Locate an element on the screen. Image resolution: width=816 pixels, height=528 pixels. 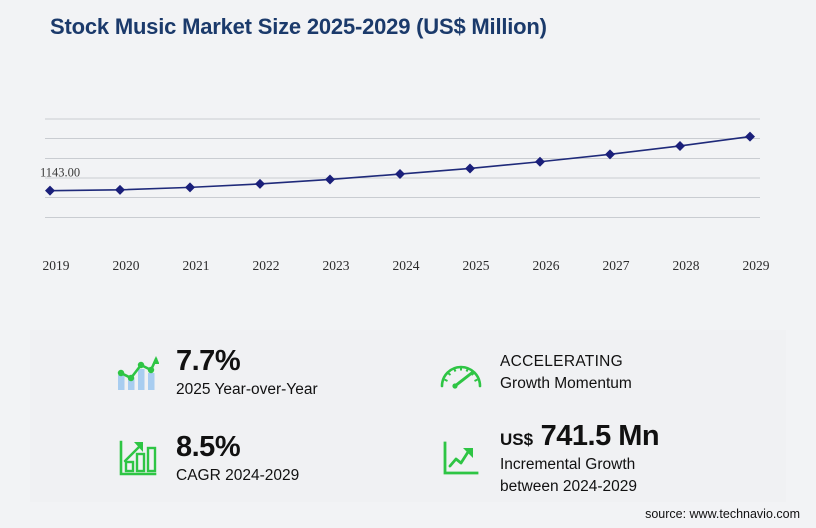
growth-arrow-icon is located at coordinates (461, 459).